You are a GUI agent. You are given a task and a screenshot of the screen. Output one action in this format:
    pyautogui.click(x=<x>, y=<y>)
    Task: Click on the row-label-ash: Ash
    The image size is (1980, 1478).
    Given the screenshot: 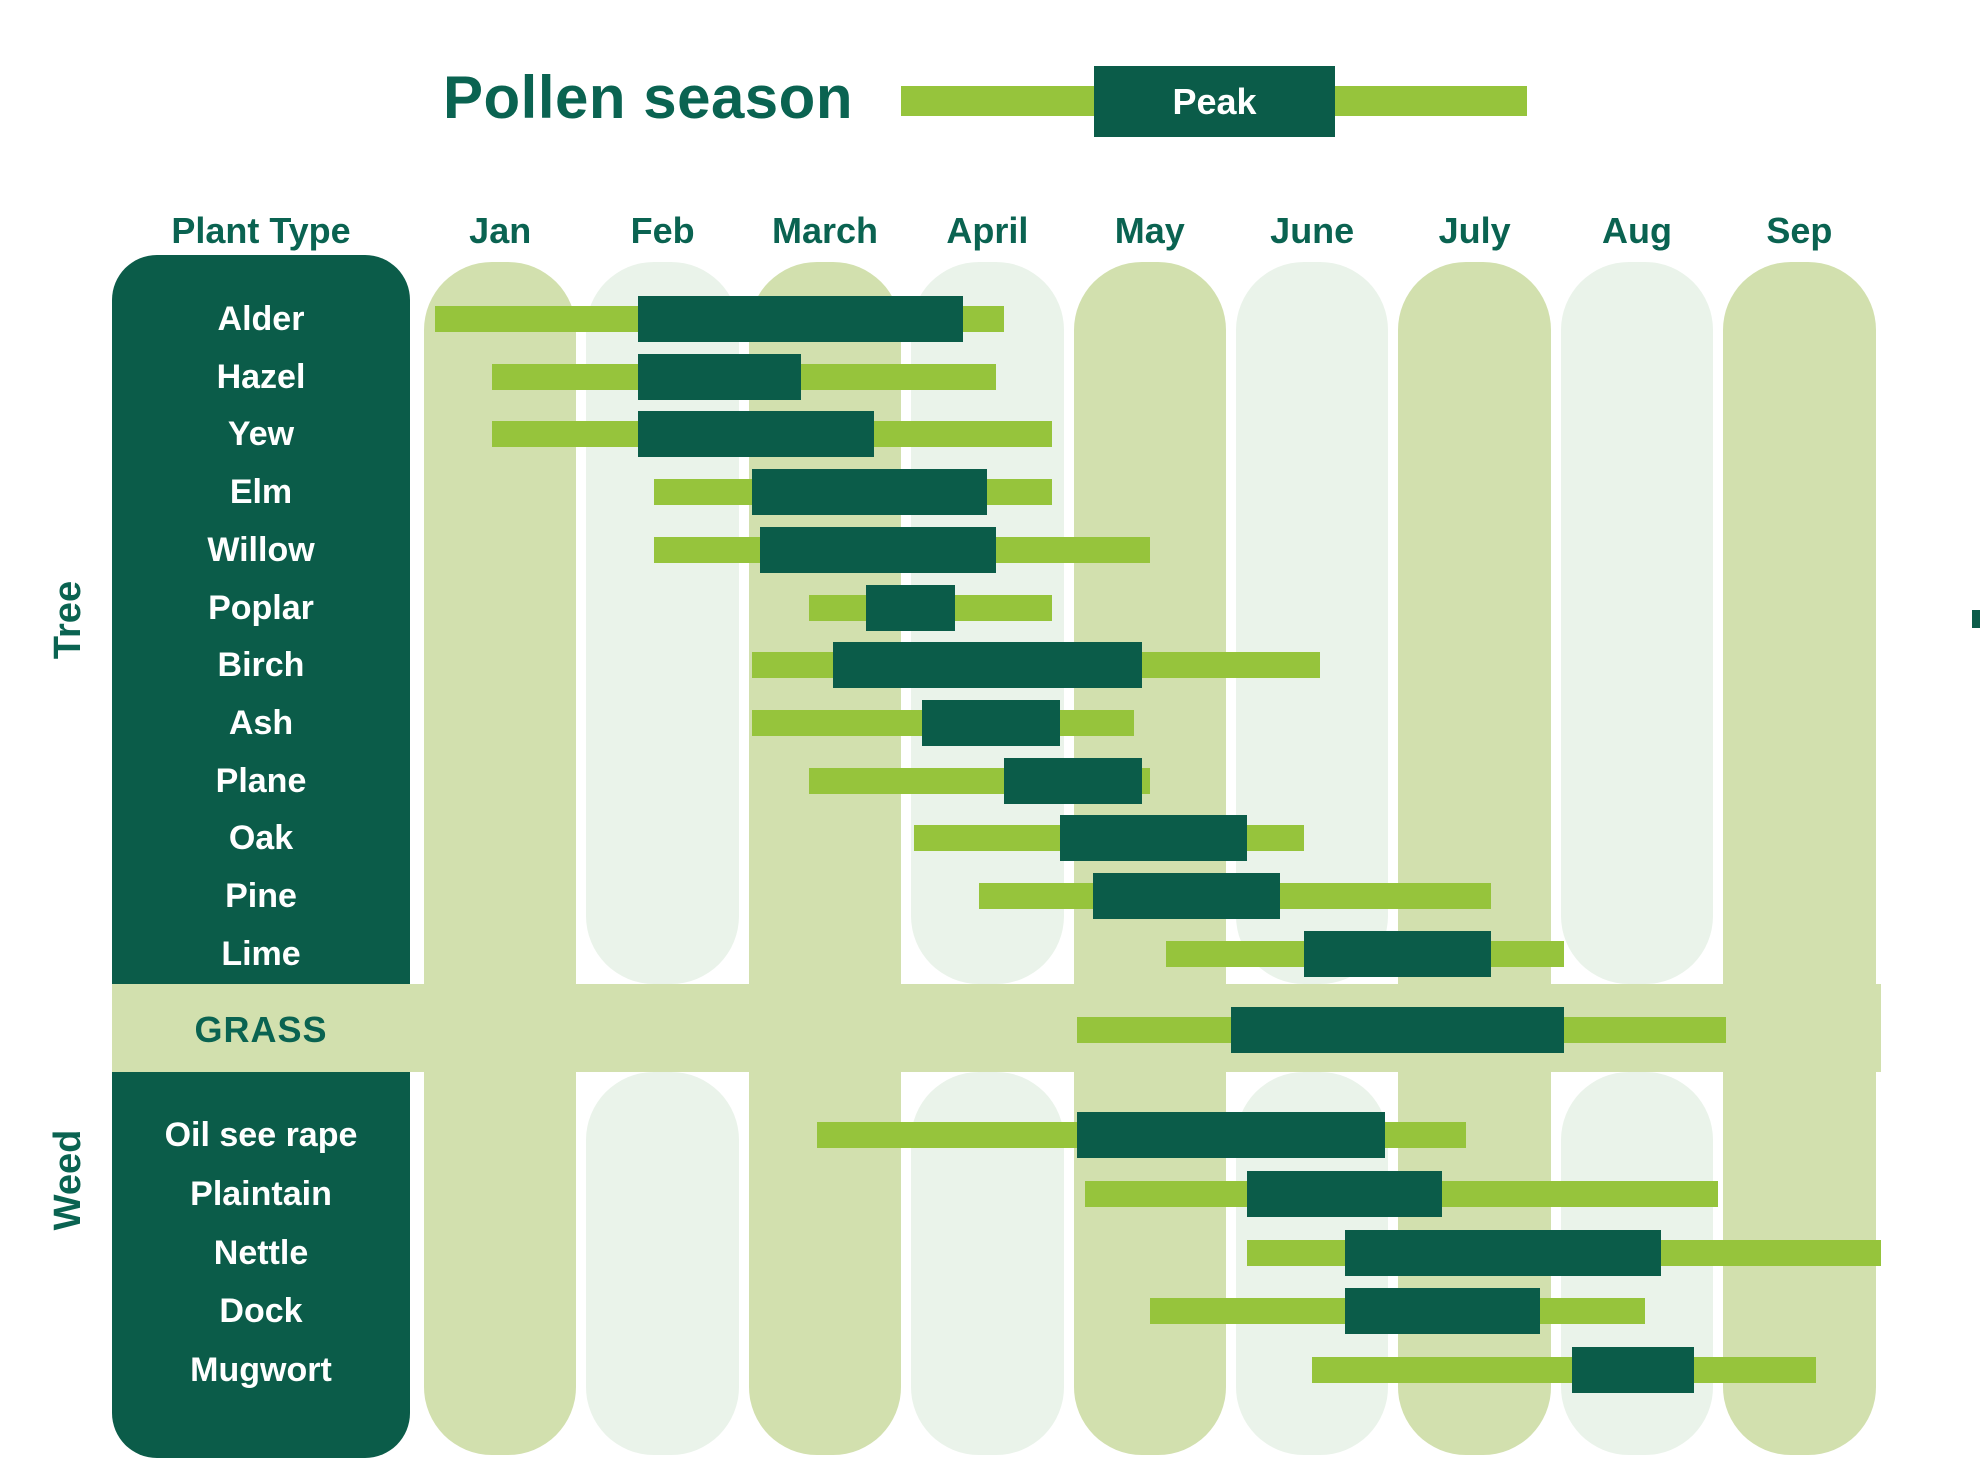 What is the action you would take?
    pyautogui.click(x=261, y=722)
    